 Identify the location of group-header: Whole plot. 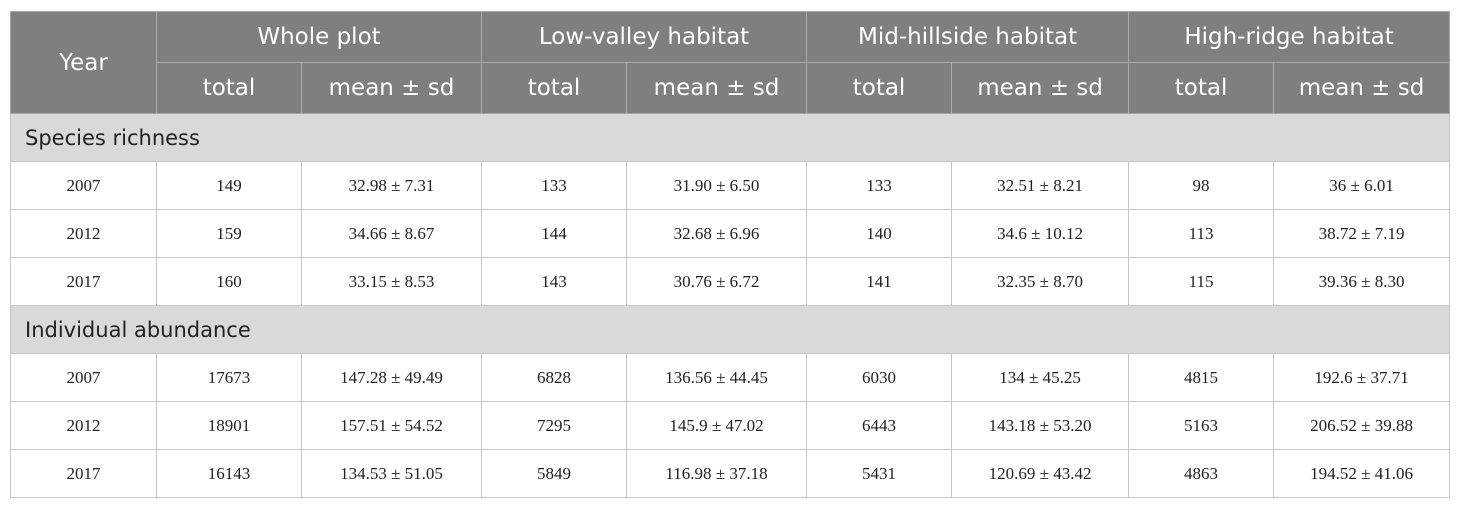
(319, 37).